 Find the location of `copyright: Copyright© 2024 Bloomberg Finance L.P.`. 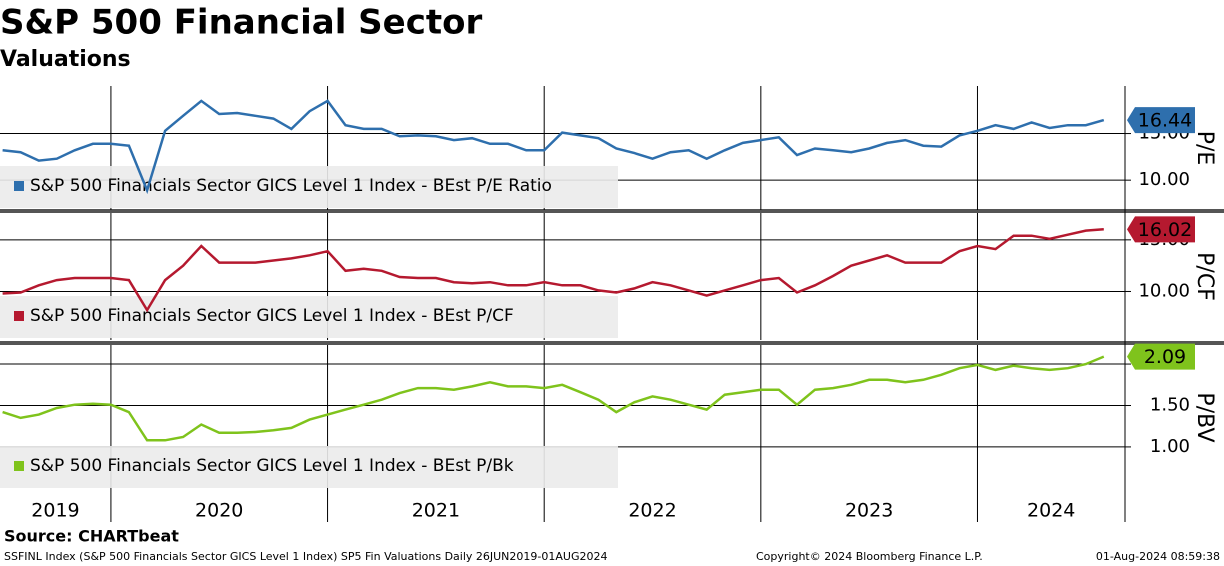

copyright: Copyright© 2024 Bloomberg Finance L.P. is located at coordinates (869, 556).